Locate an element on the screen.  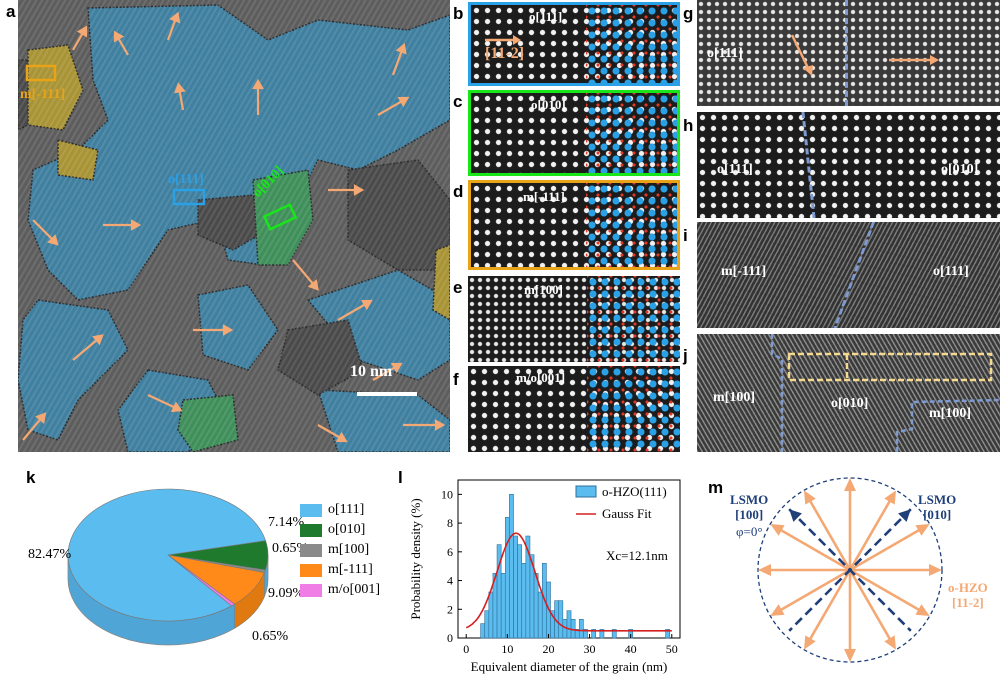
panel-label-i: i is located at coordinates (685, 235).